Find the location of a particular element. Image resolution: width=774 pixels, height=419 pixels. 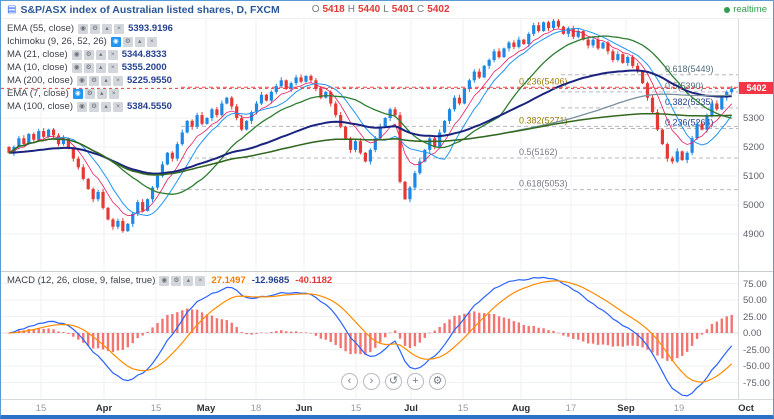

fib-label: 0.236(5264) is located at coordinates (689, 122).